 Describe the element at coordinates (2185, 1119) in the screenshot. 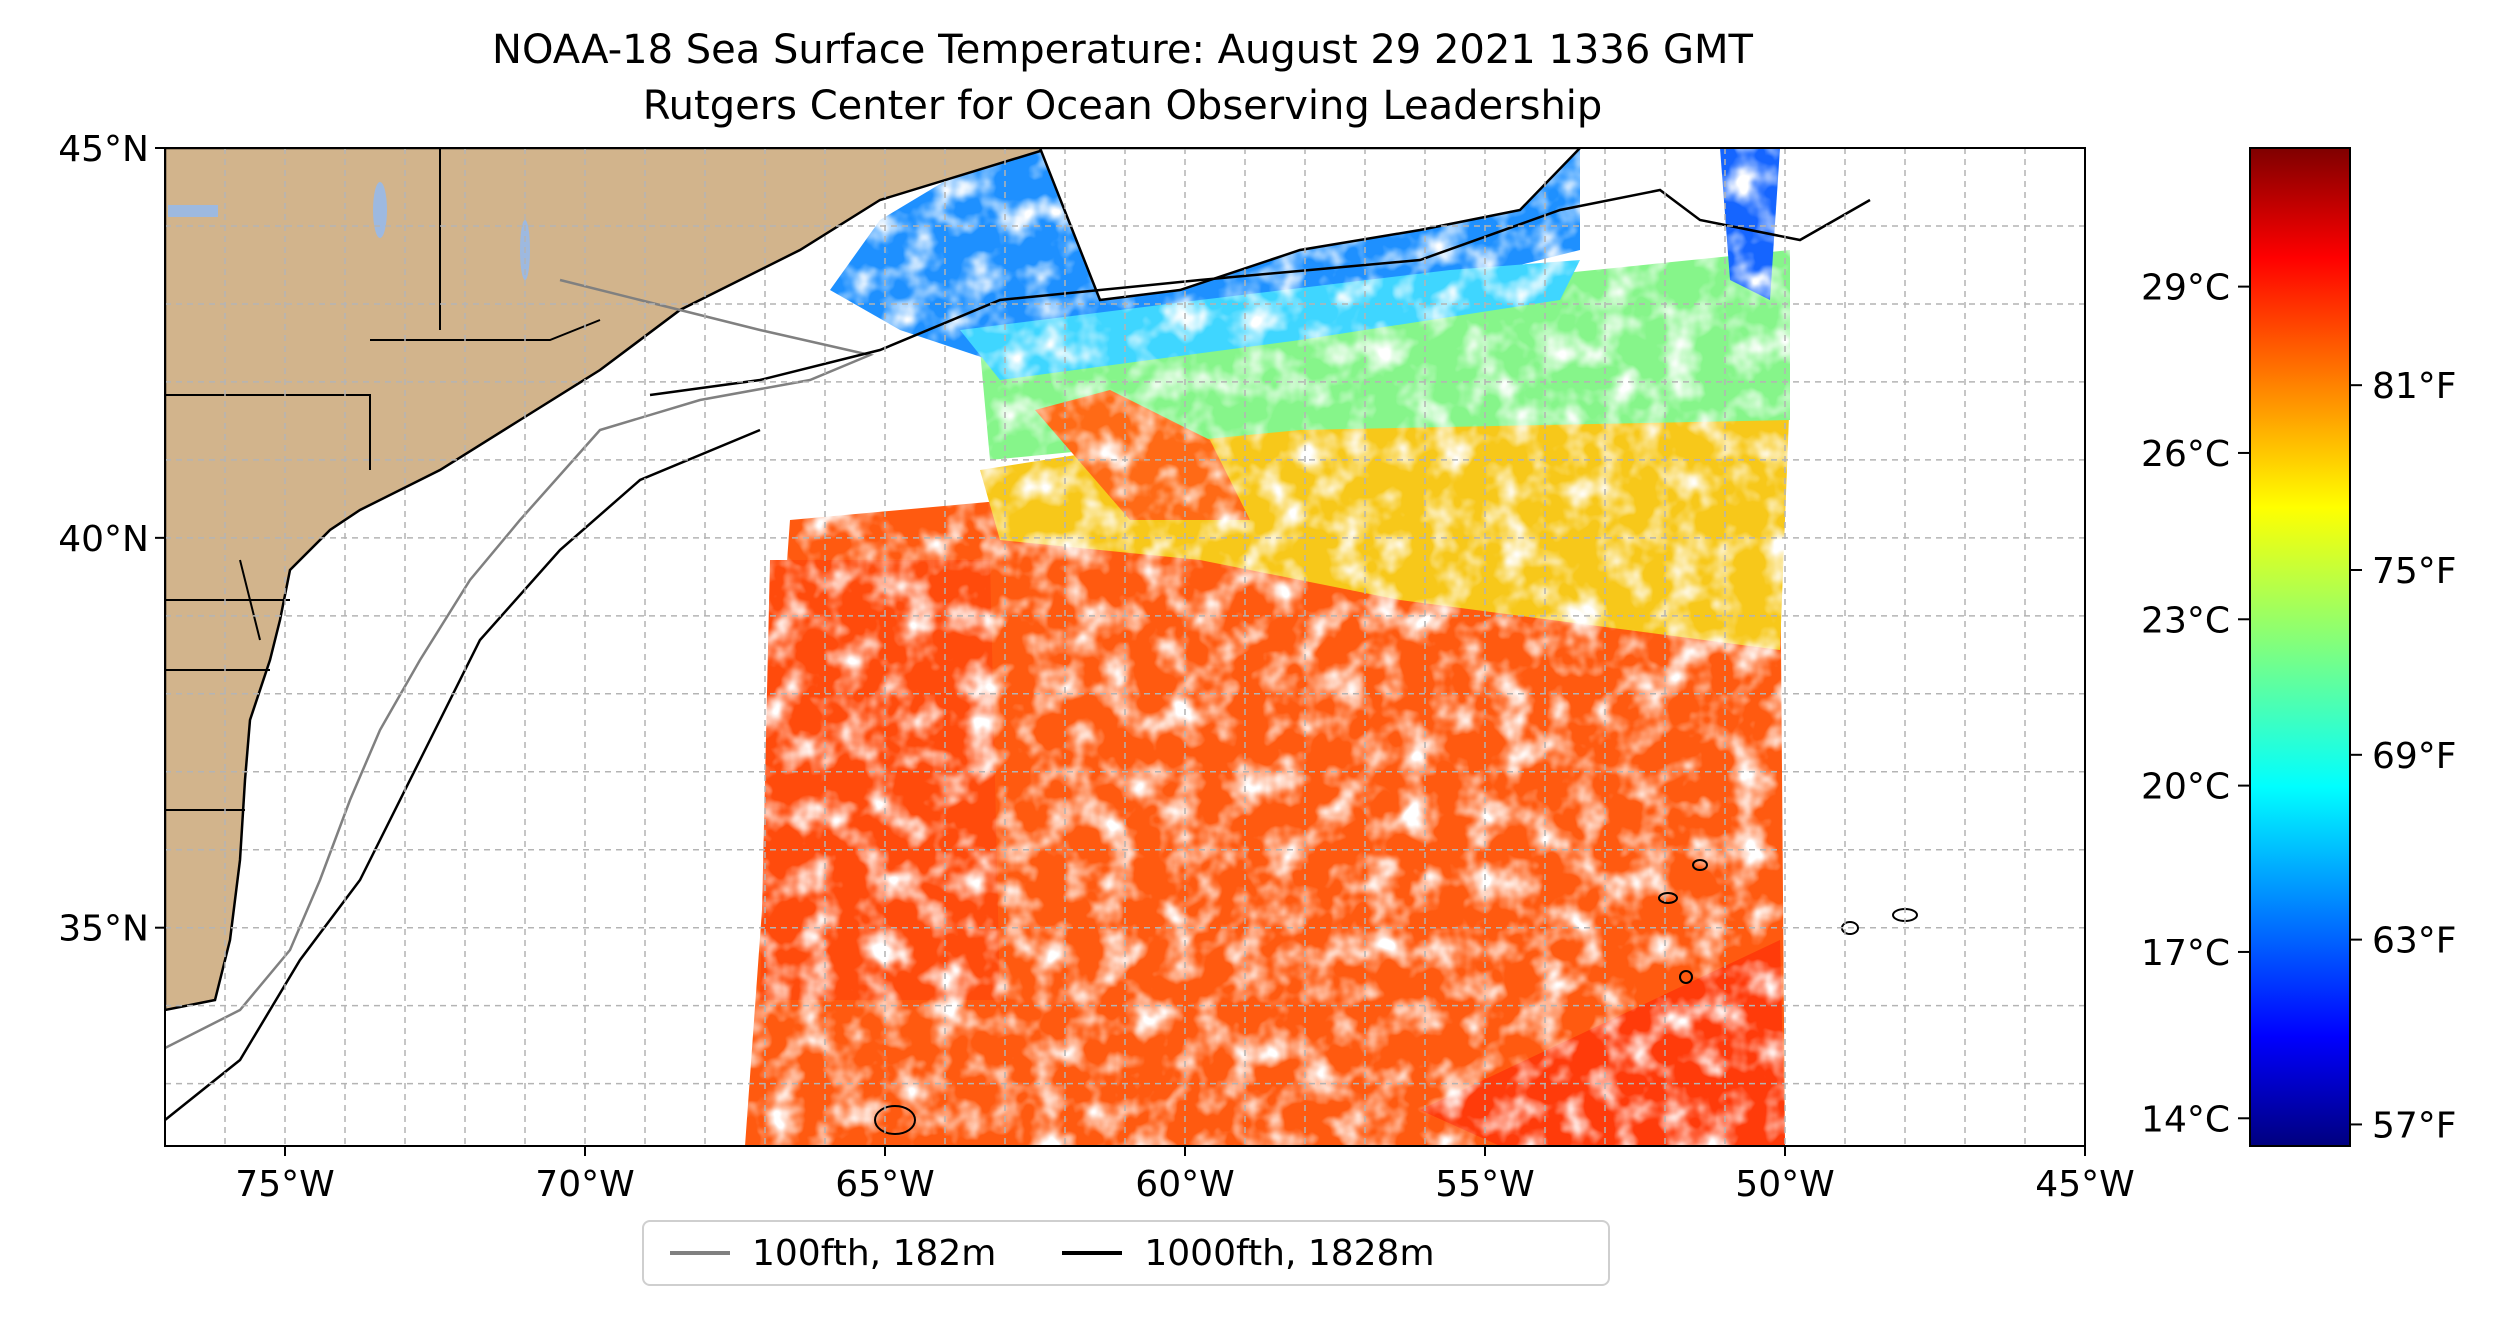

I see `celsius-tick-label: 14°C` at that location.